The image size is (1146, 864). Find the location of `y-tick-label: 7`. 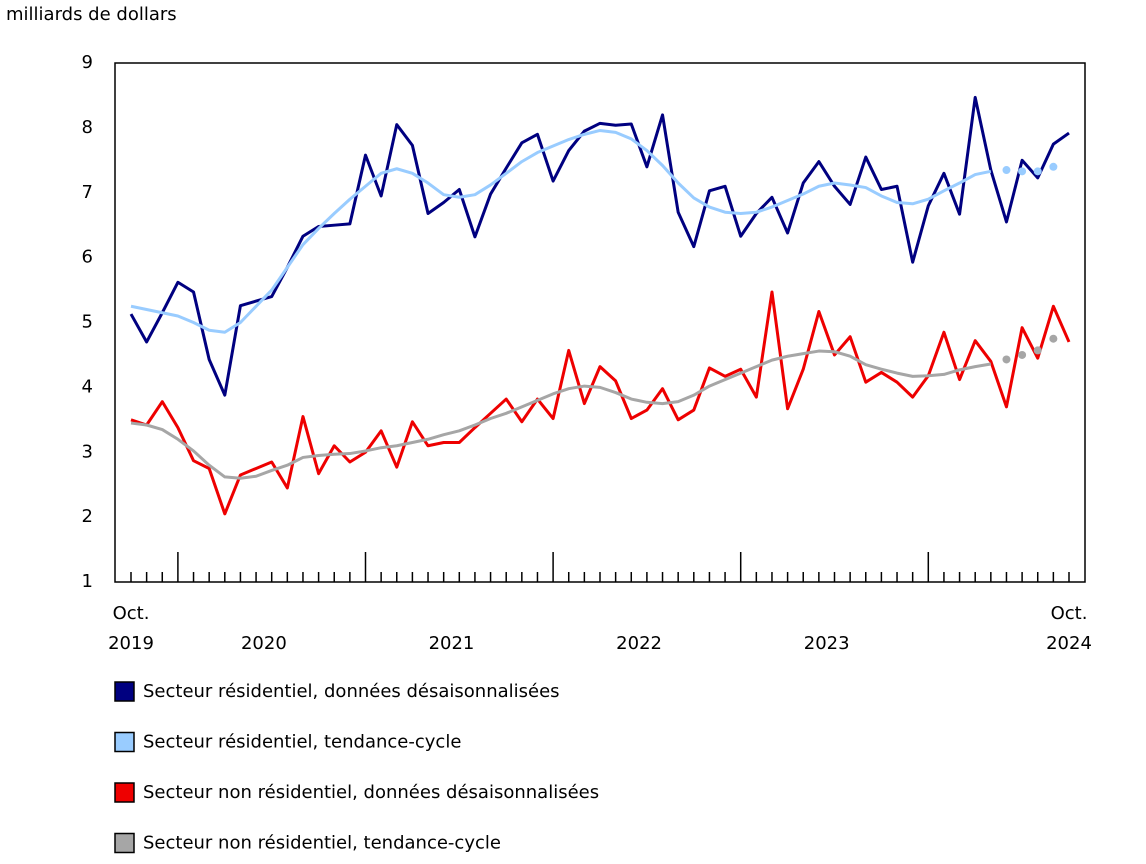

y-tick-label: 7 is located at coordinates (87, 192).